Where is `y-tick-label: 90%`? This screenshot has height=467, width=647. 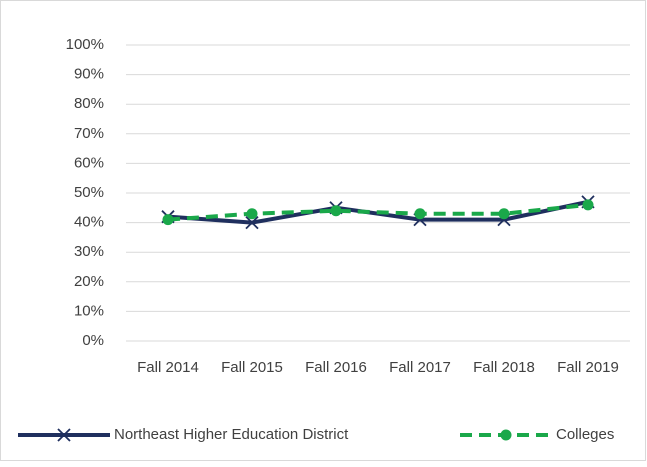
y-tick-label: 90% is located at coordinates (89, 74).